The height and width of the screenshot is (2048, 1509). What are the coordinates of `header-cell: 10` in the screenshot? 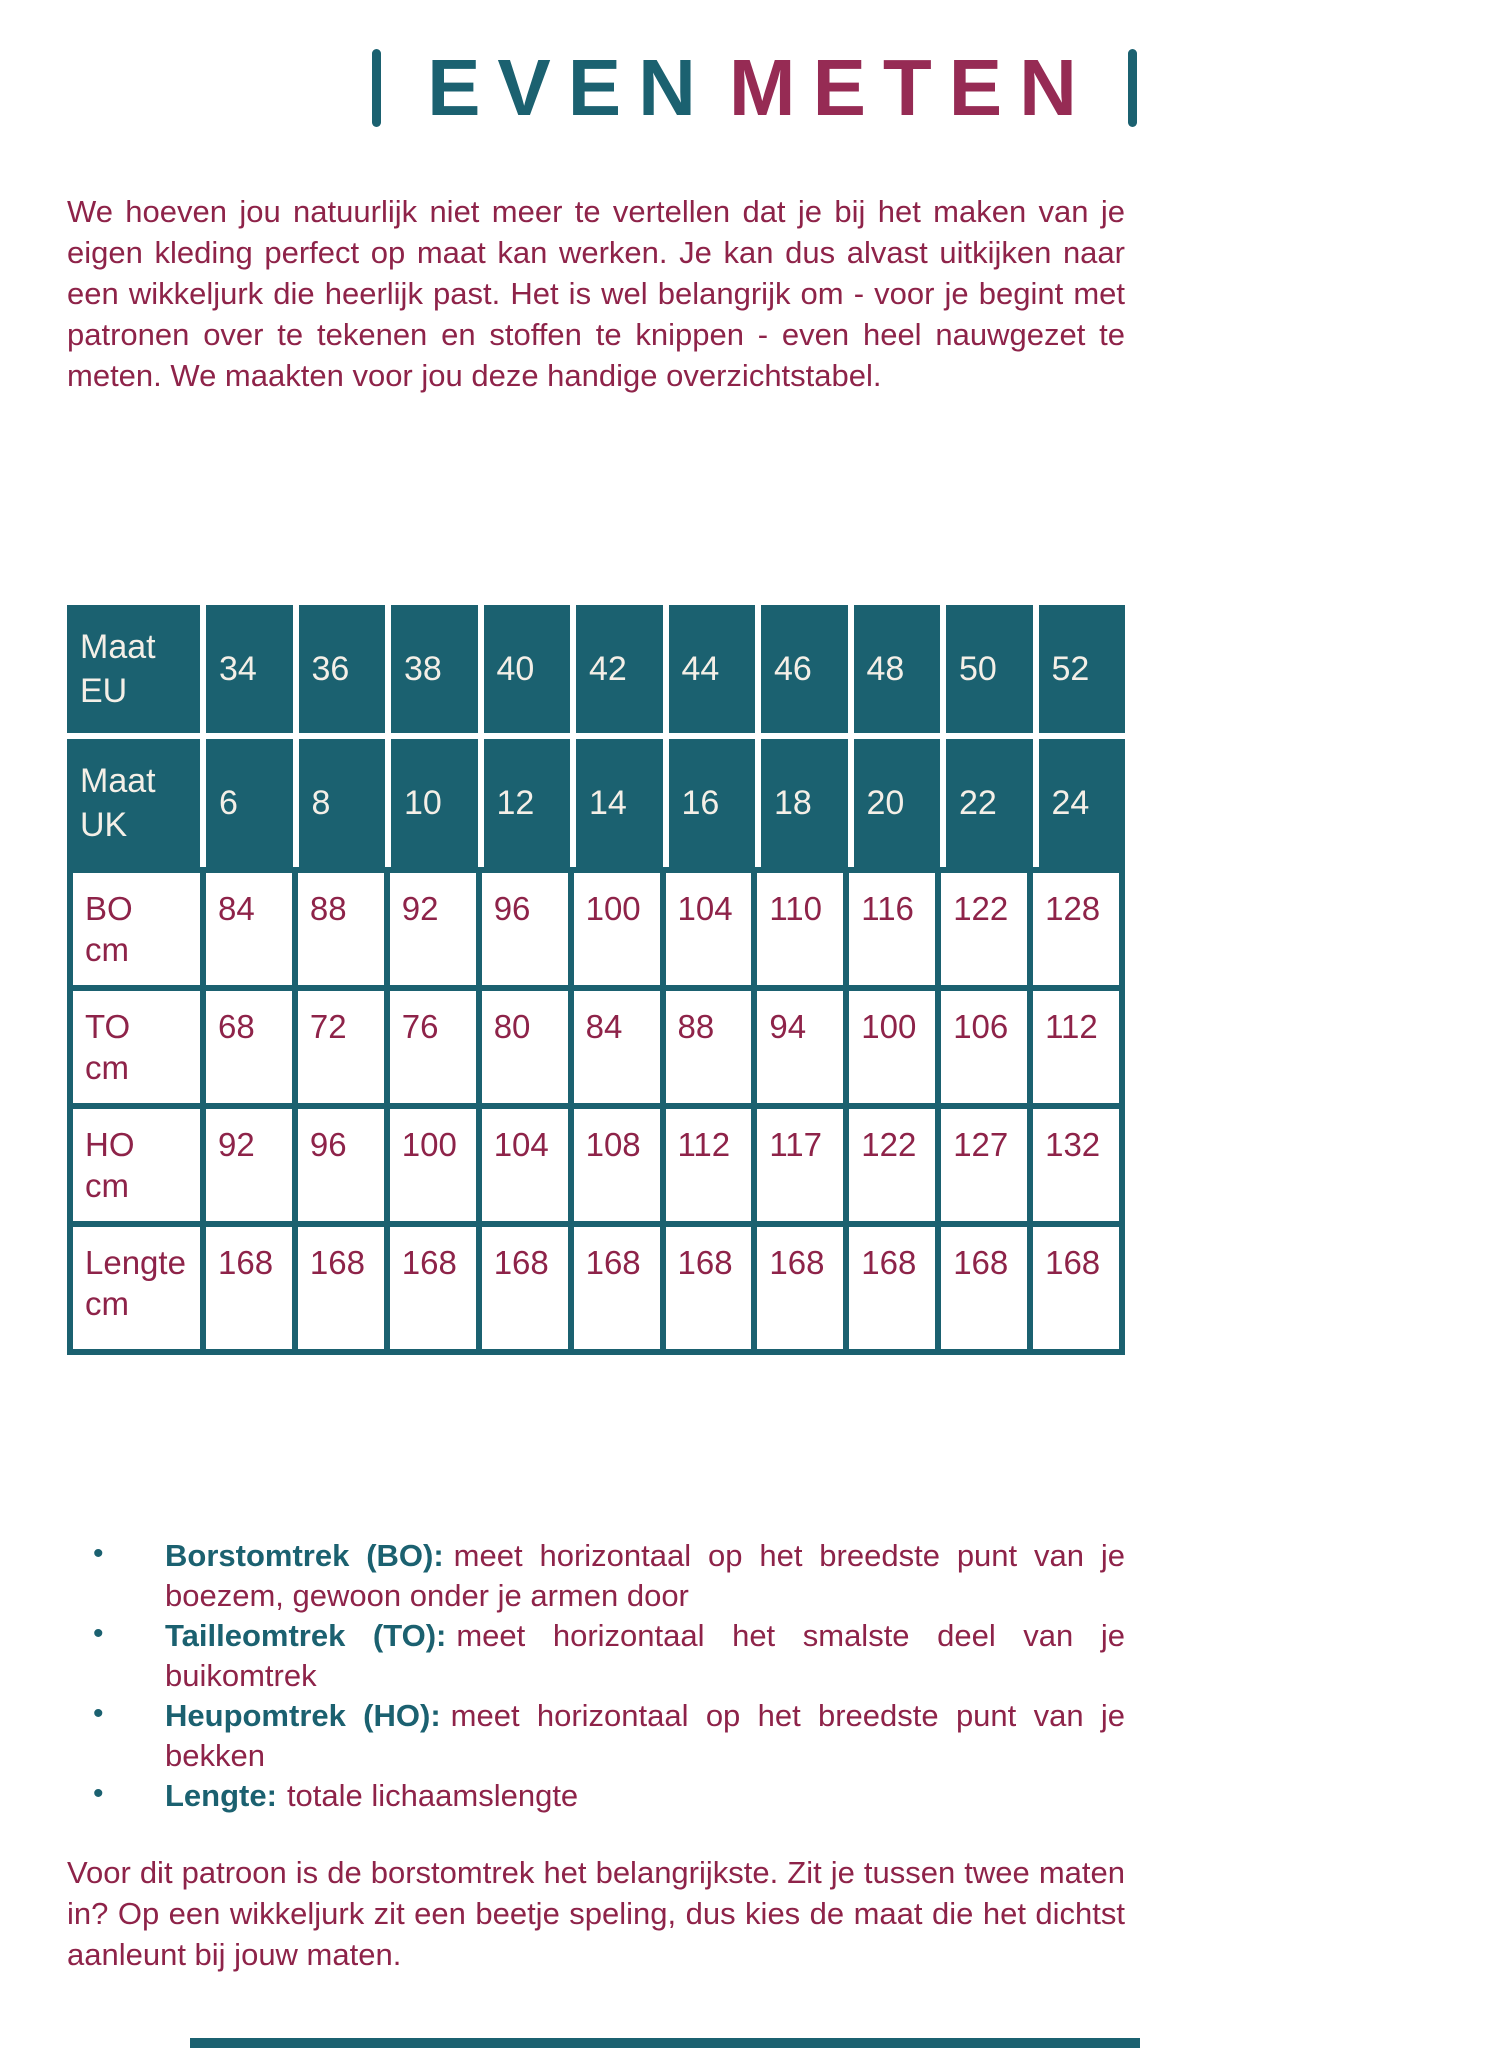 It's located at (434, 803).